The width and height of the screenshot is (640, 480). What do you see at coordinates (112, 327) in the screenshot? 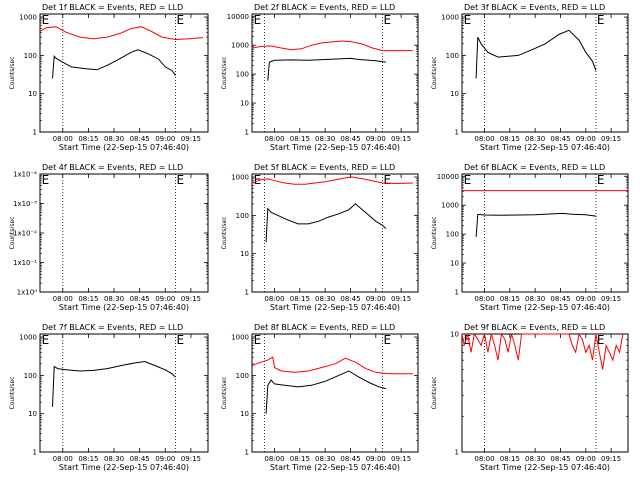
I see `chart-title: Det 7f BLACK = Events, RED = LLD` at bounding box center [112, 327].